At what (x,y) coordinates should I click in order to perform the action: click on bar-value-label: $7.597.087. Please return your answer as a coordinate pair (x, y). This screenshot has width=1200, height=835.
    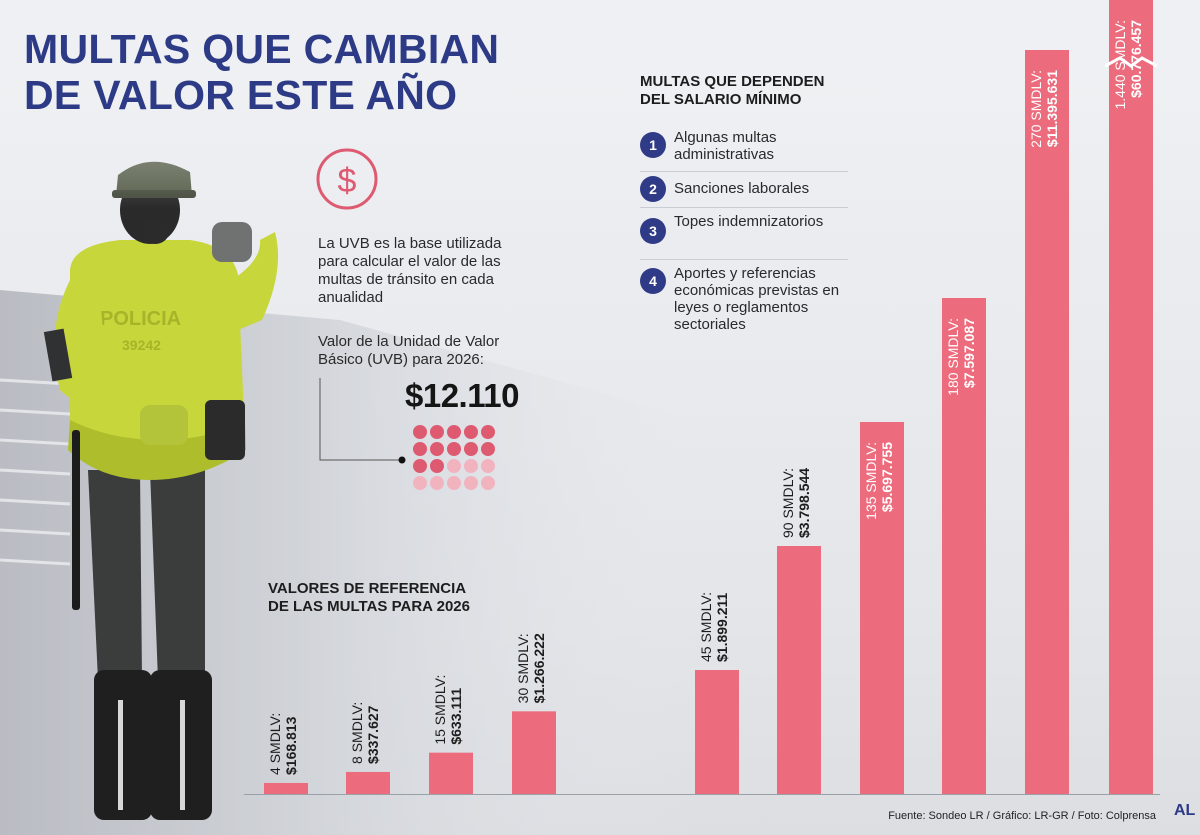
    Looking at the image, I should click on (969, 353).